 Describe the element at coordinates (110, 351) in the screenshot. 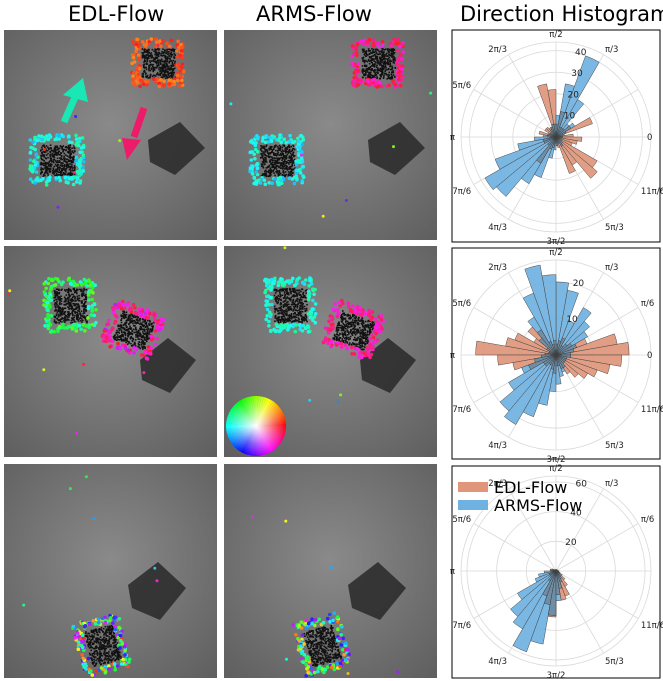

I see `event-panel-r2-c1` at that location.